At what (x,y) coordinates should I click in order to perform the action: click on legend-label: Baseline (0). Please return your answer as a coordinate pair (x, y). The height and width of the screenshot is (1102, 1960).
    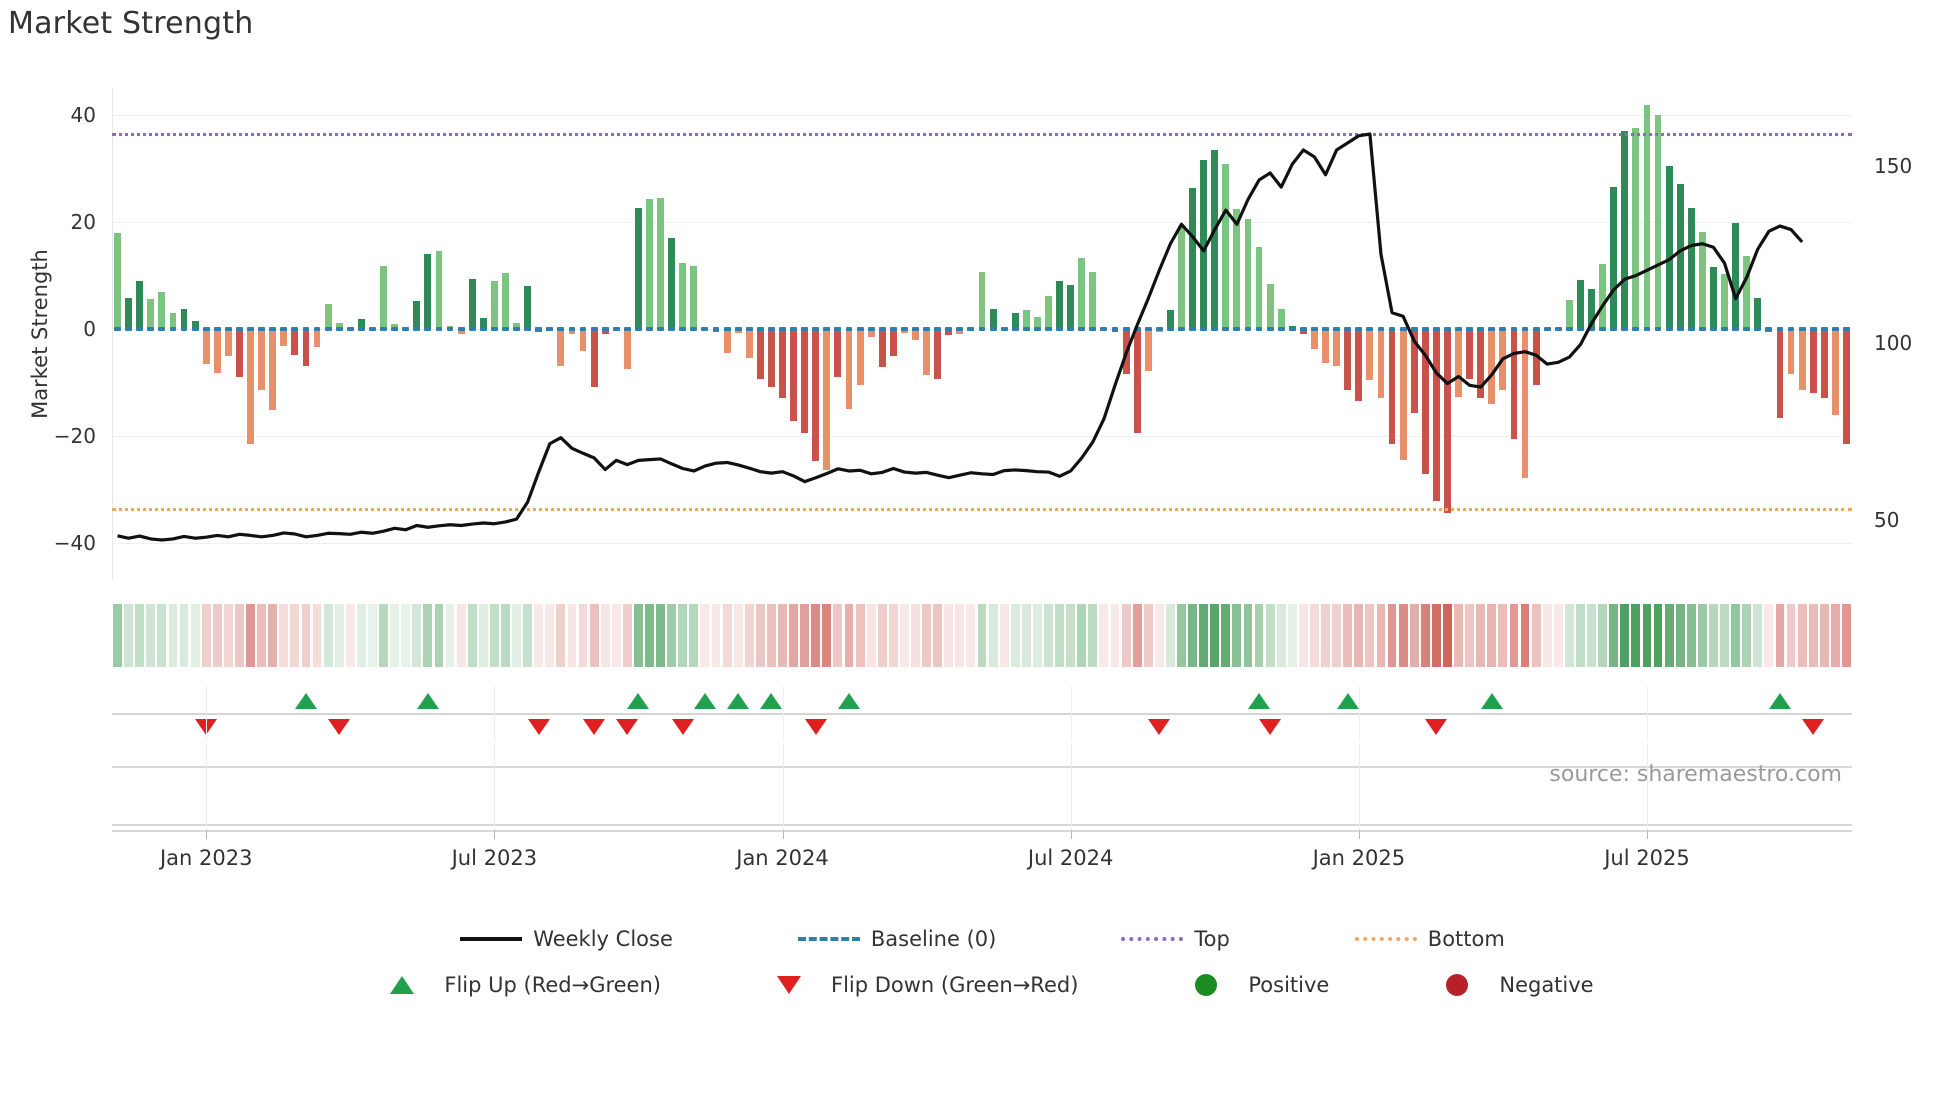
    Looking at the image, I should click on (933, 939).